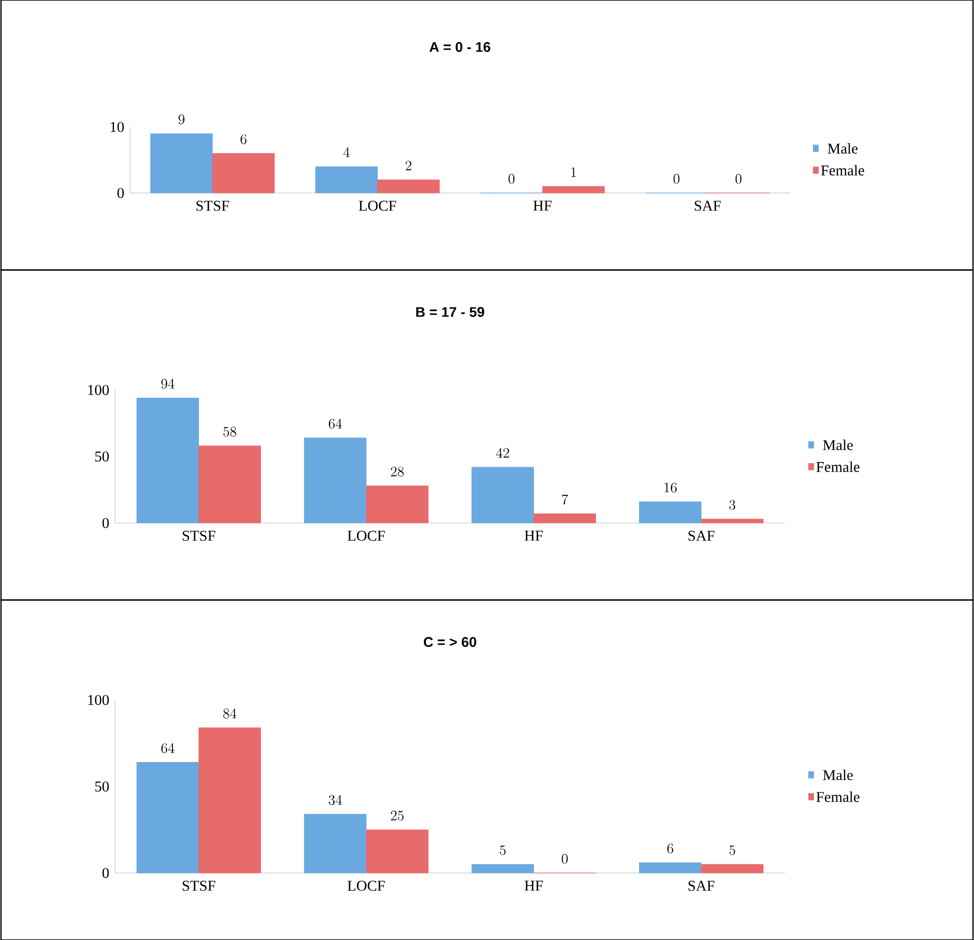  Describe the element at coordinates (450, 312) in the screenshot. I see `chart-title: B = 17 - 59` at that location.